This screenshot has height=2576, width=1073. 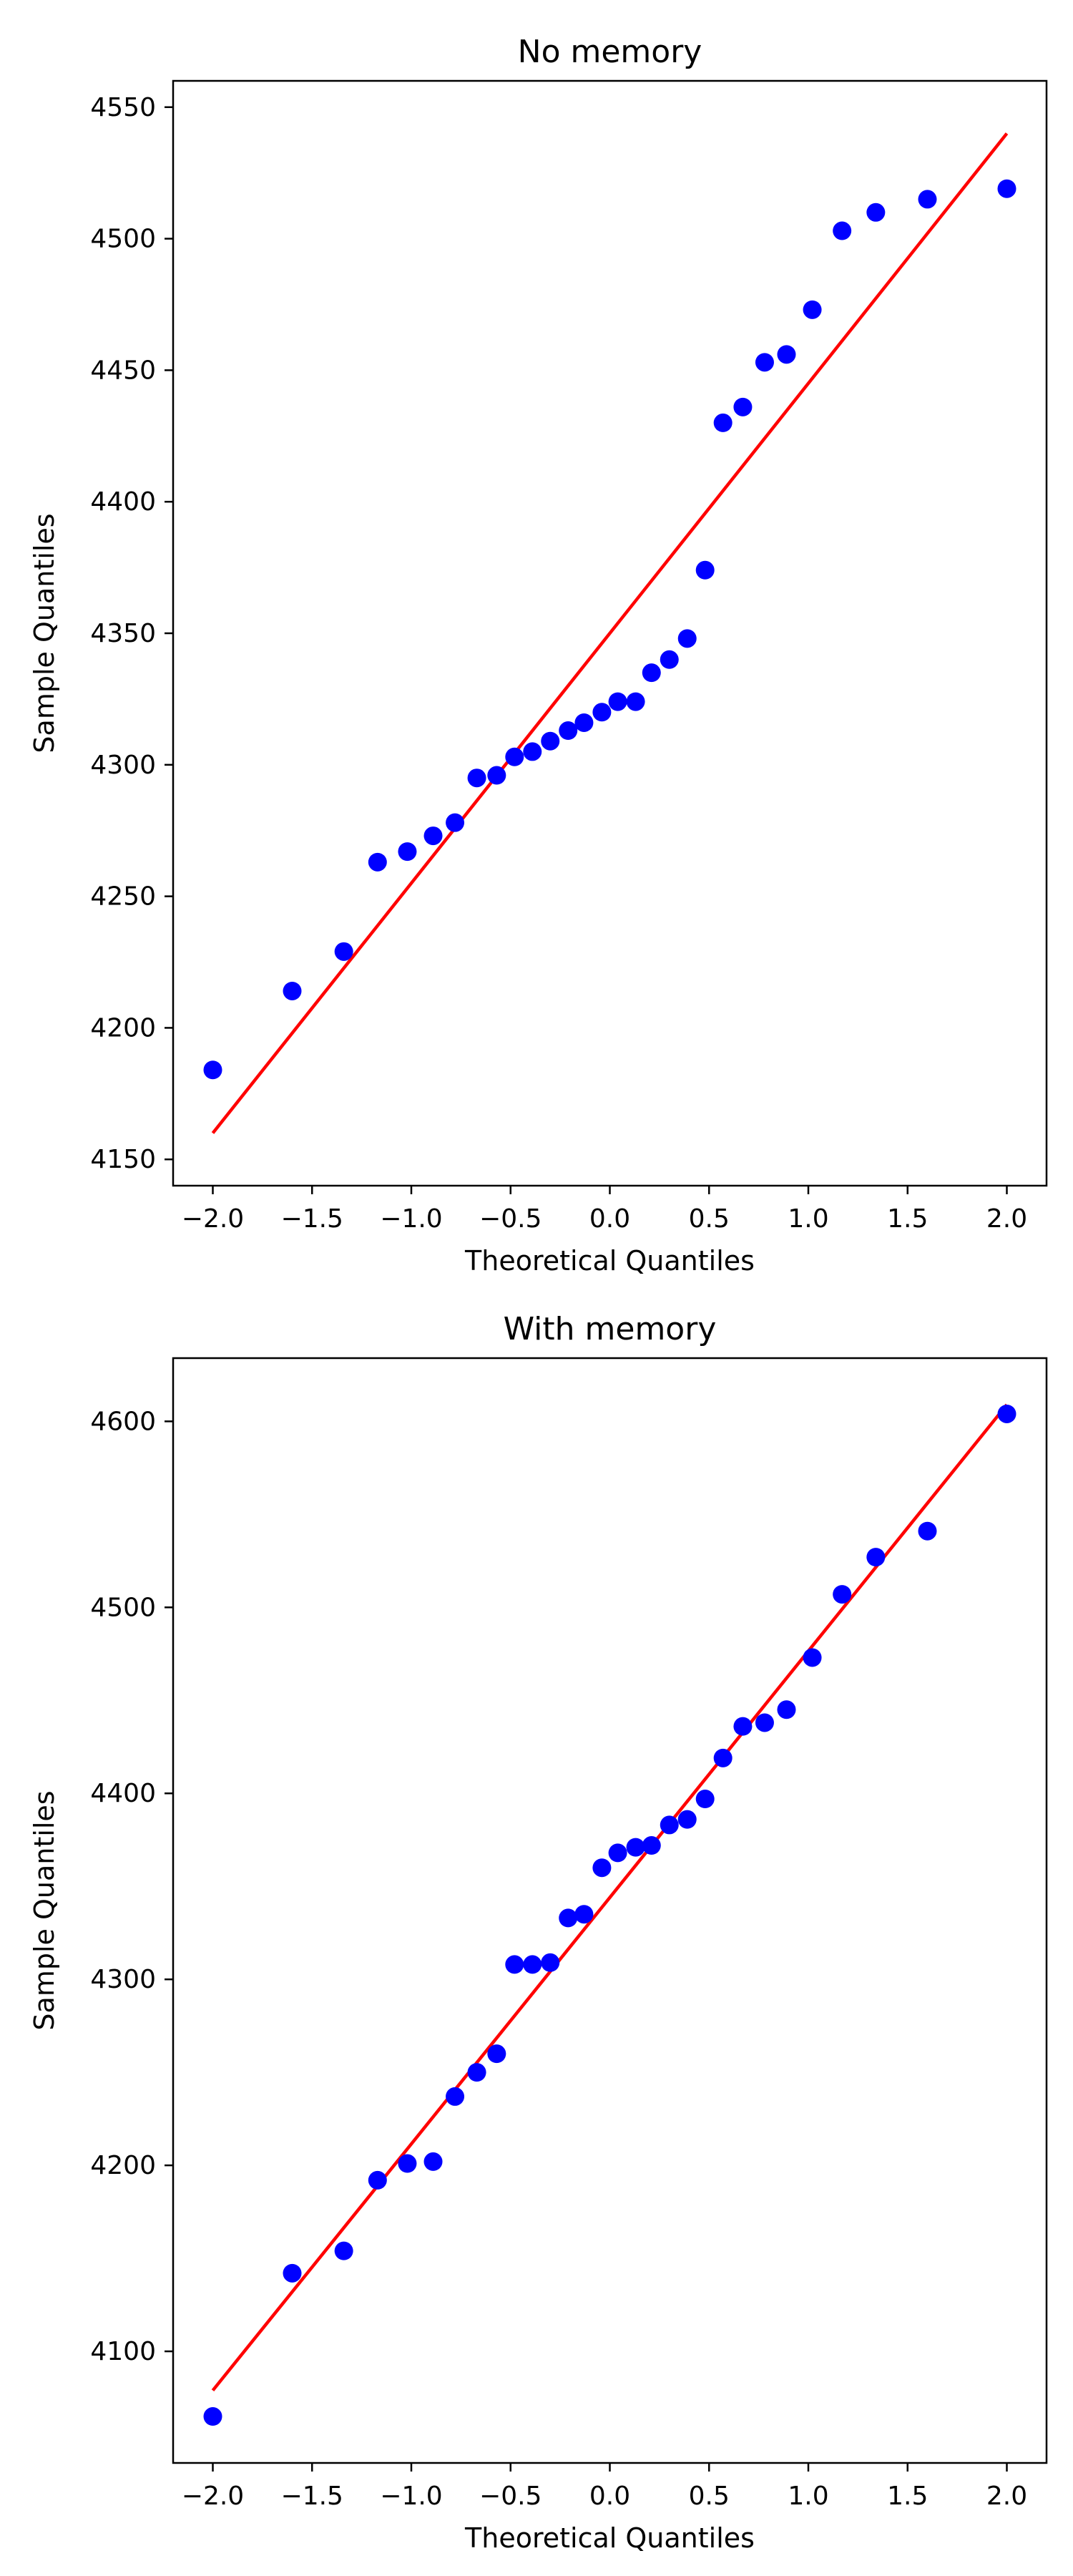 What do you see at coordinates (609, 1261) in the screenshot?
I see `x-axis-label-no-memory: Theoretical Quantiles` at bounding box center [609, 1261].